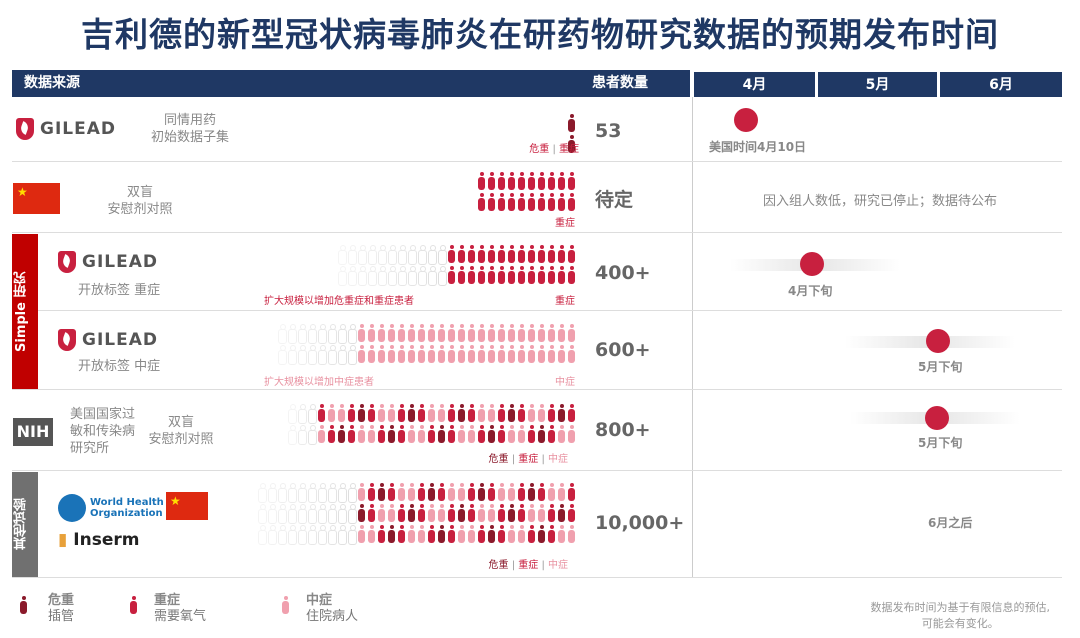 Image resolution: width=1080 pixels, height=638 pixels. I want to click on legend-severe-icon, so click(133, 605).